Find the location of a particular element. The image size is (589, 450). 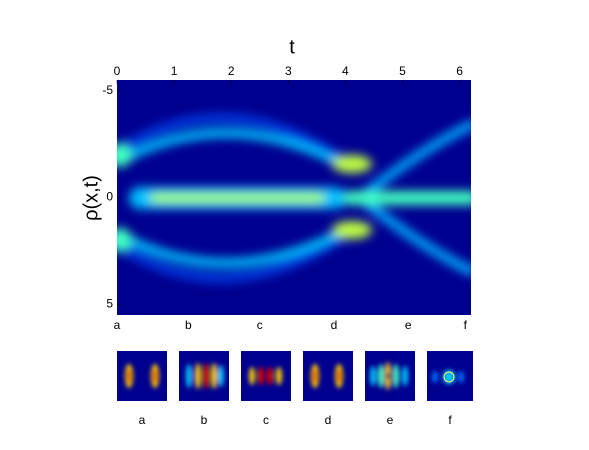

thumbnail-label: b is located at coordinates (204, 420).